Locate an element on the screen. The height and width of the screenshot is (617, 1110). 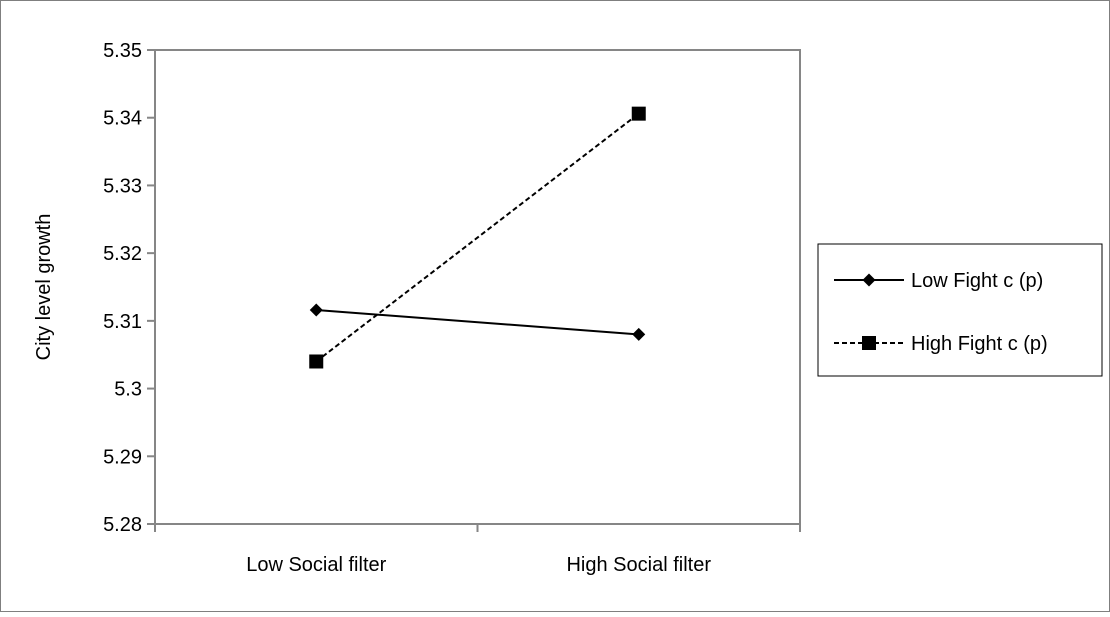
y-tick-label: 5.33 is located at coordinates (122, 186).